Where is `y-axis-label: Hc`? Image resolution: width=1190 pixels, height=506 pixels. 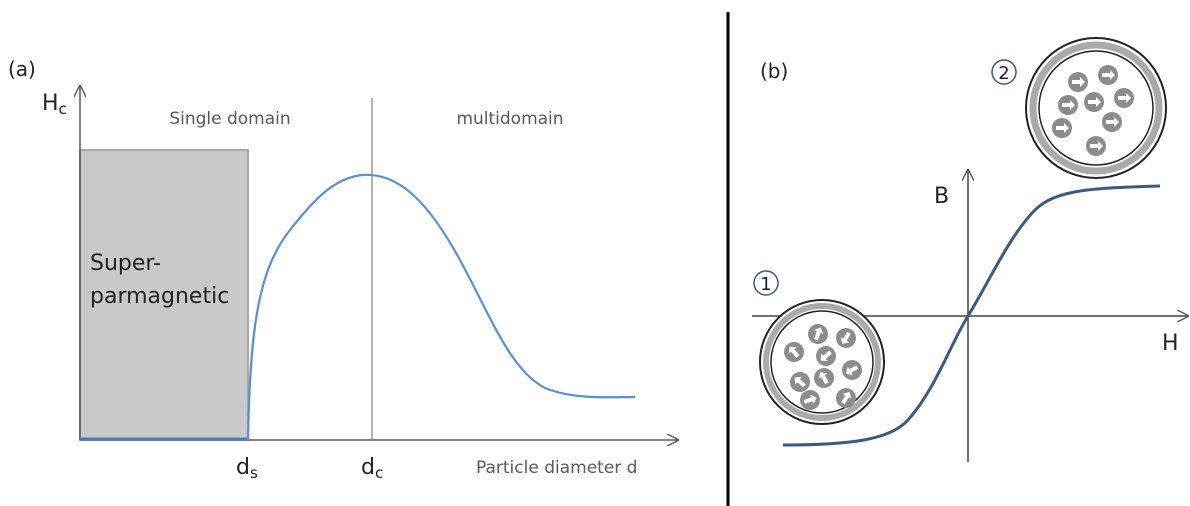
y-axis-label: Hc is located at coordinates (54, 104).